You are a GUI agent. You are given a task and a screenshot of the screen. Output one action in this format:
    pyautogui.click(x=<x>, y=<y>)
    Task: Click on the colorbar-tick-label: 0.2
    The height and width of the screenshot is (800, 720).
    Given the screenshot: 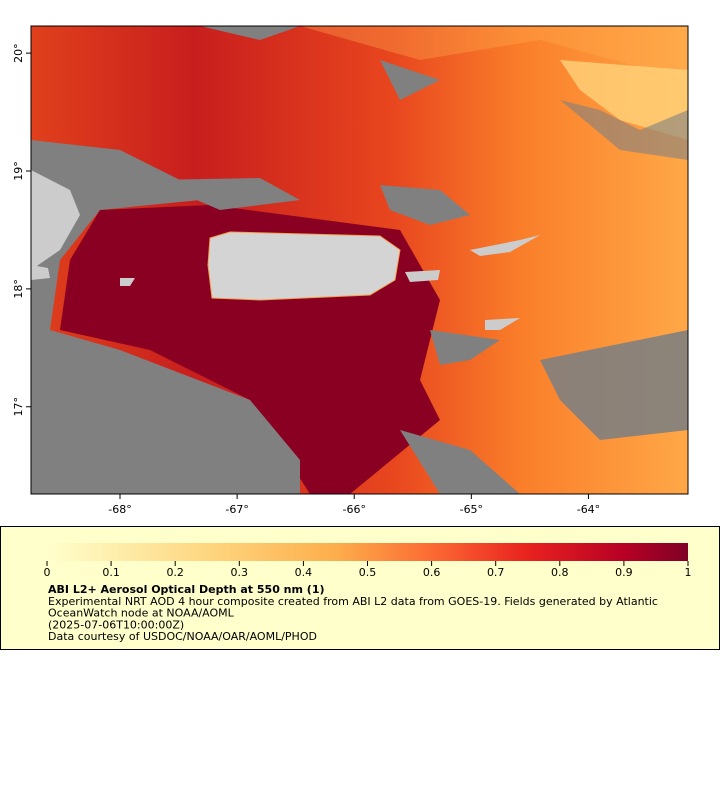 What is the action you would take?
    pyautogui.click(x=175, y=572)
    